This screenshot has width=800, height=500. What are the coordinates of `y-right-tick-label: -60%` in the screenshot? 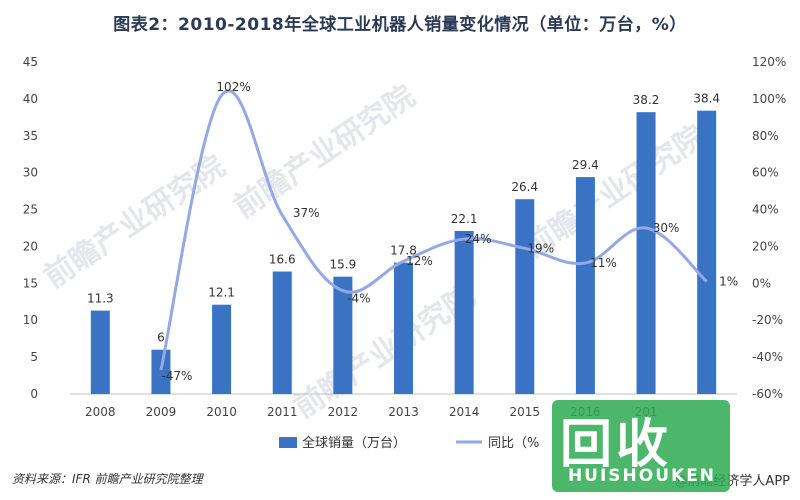 It's located at (767, 394).